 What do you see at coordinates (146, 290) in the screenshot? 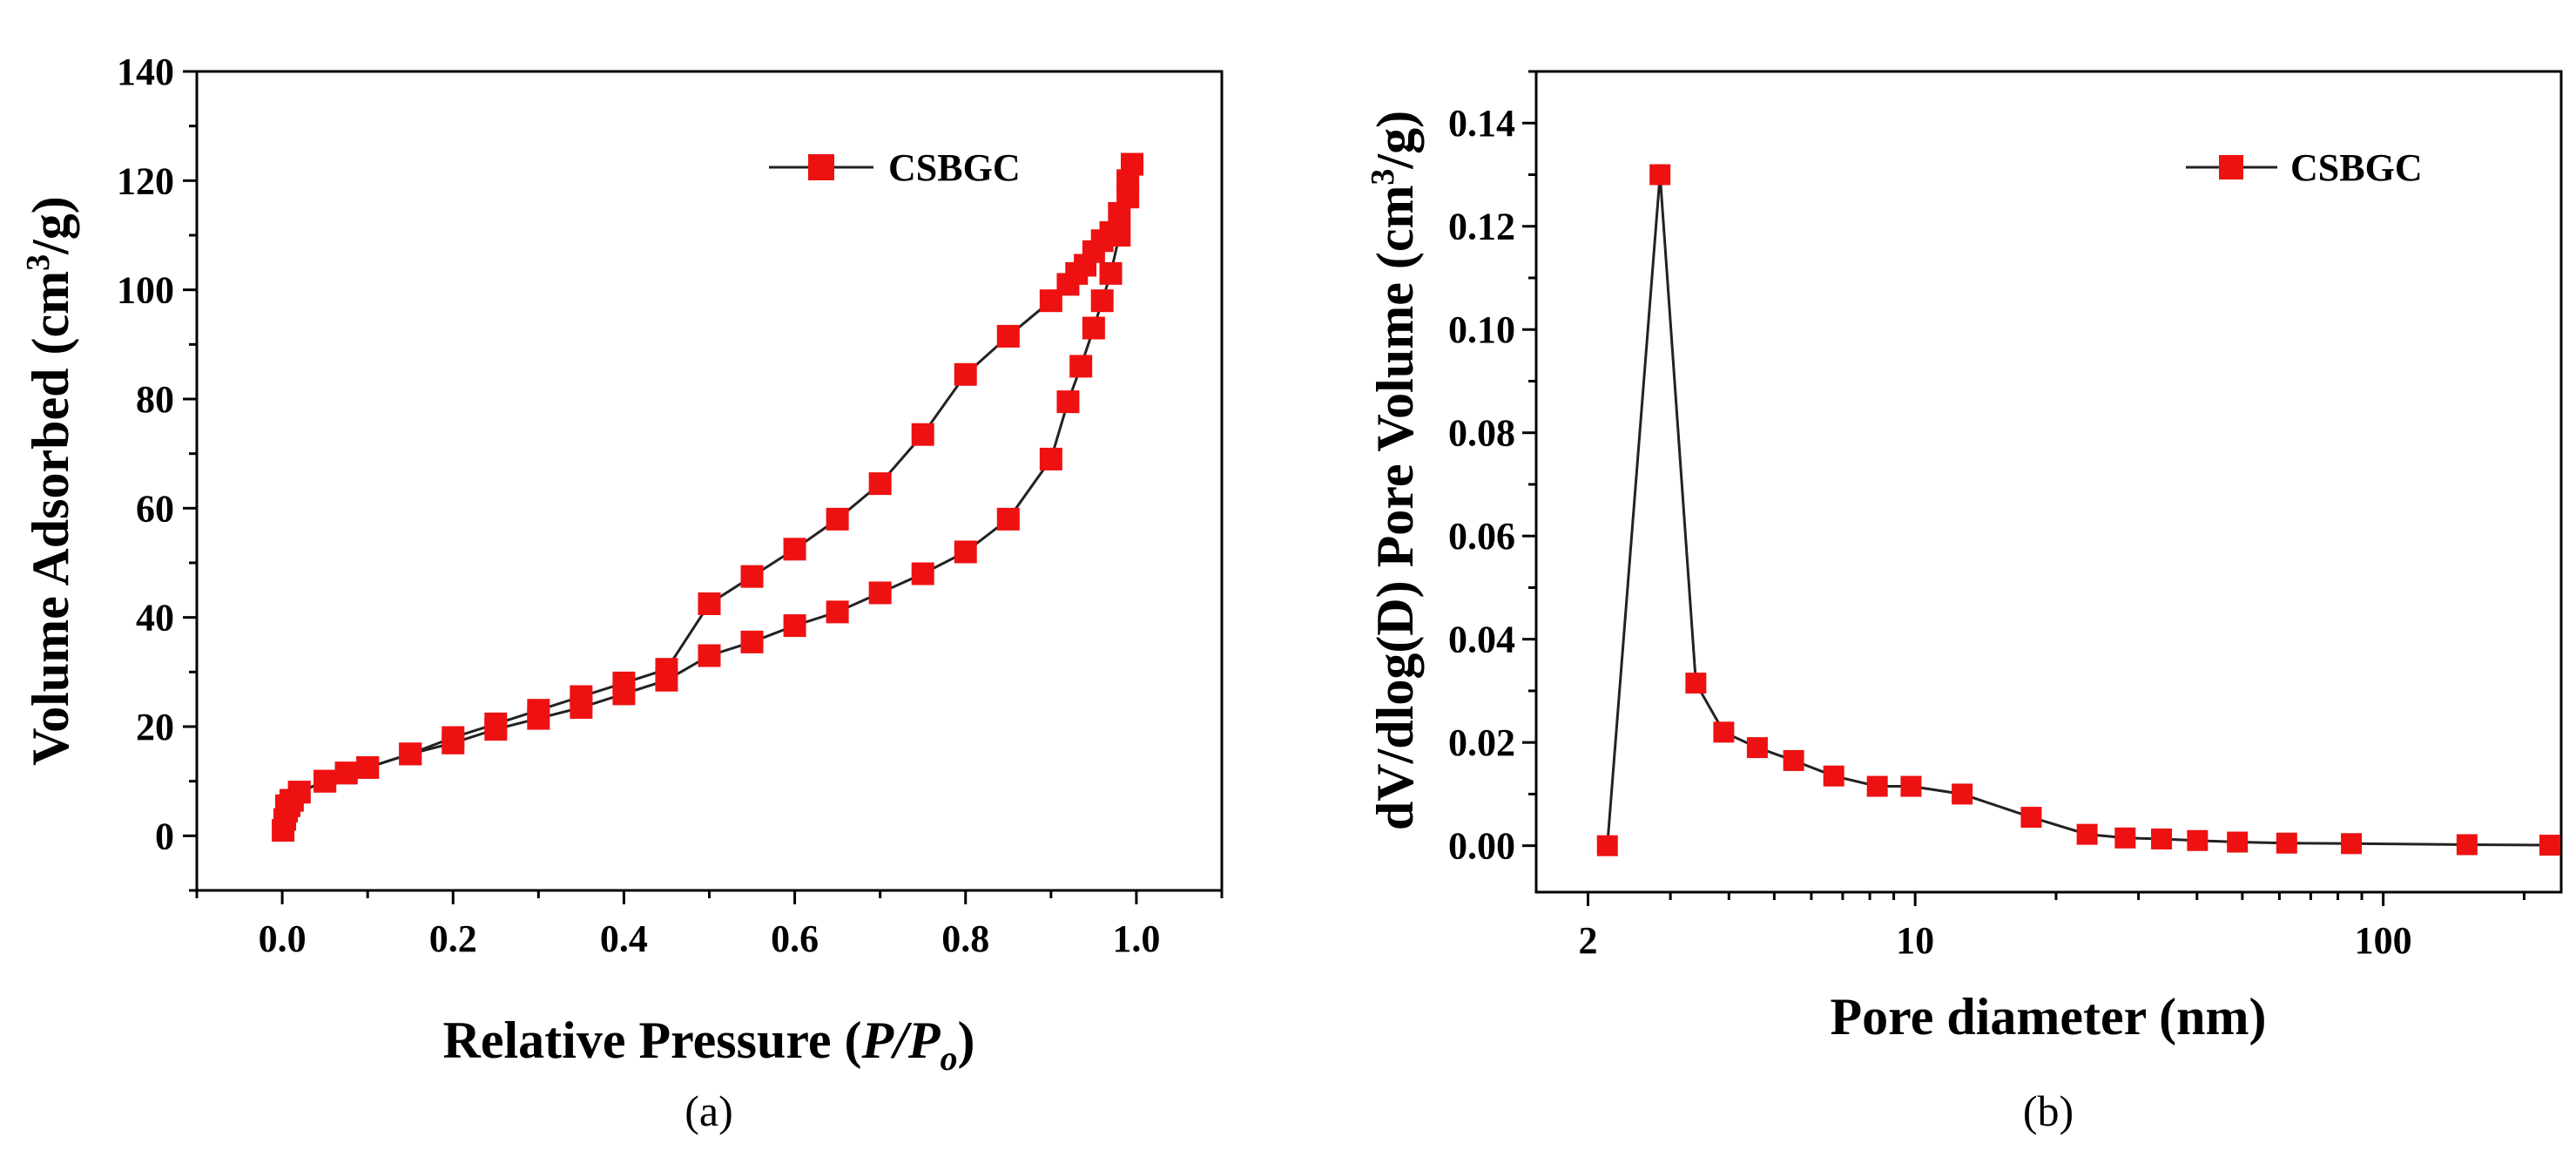
I see `isotherm-y-tick-label: 100` at bounding box center [146, 290].